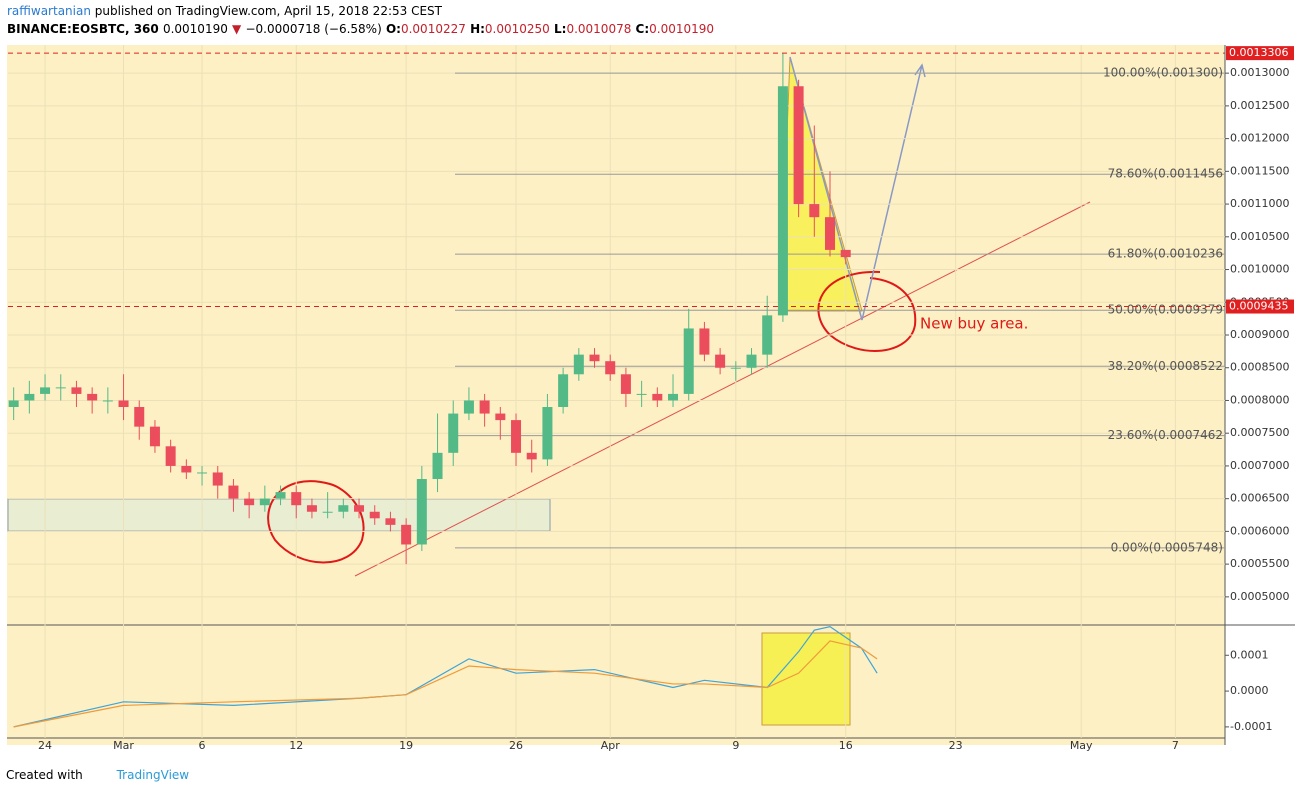 This screenshot has height=793, width=1295. Describe the element at coordinates (279, 515) in the screenshot. I see `range-box` at that location.